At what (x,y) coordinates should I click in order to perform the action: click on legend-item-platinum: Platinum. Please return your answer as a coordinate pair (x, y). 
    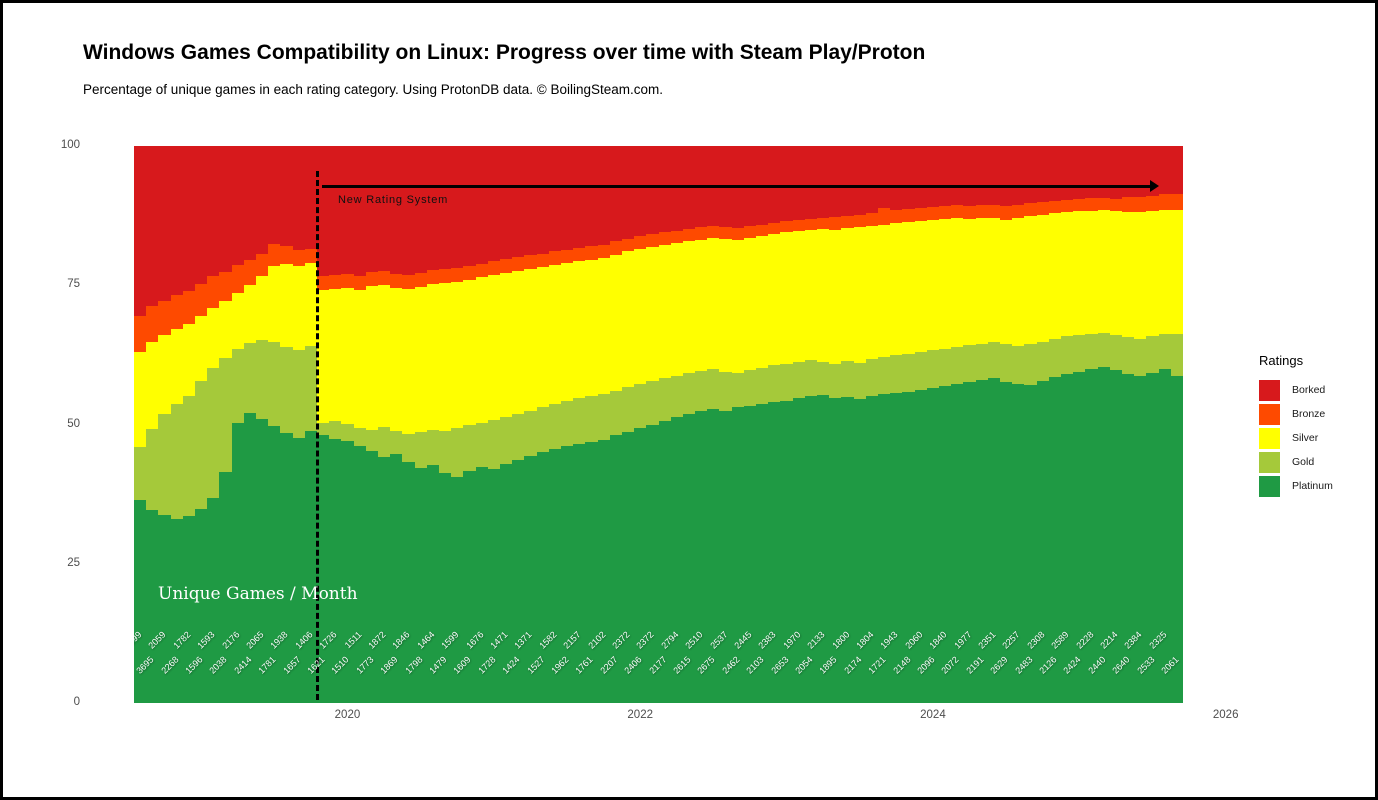
    Looking at the image, I should click on (1296, 486).